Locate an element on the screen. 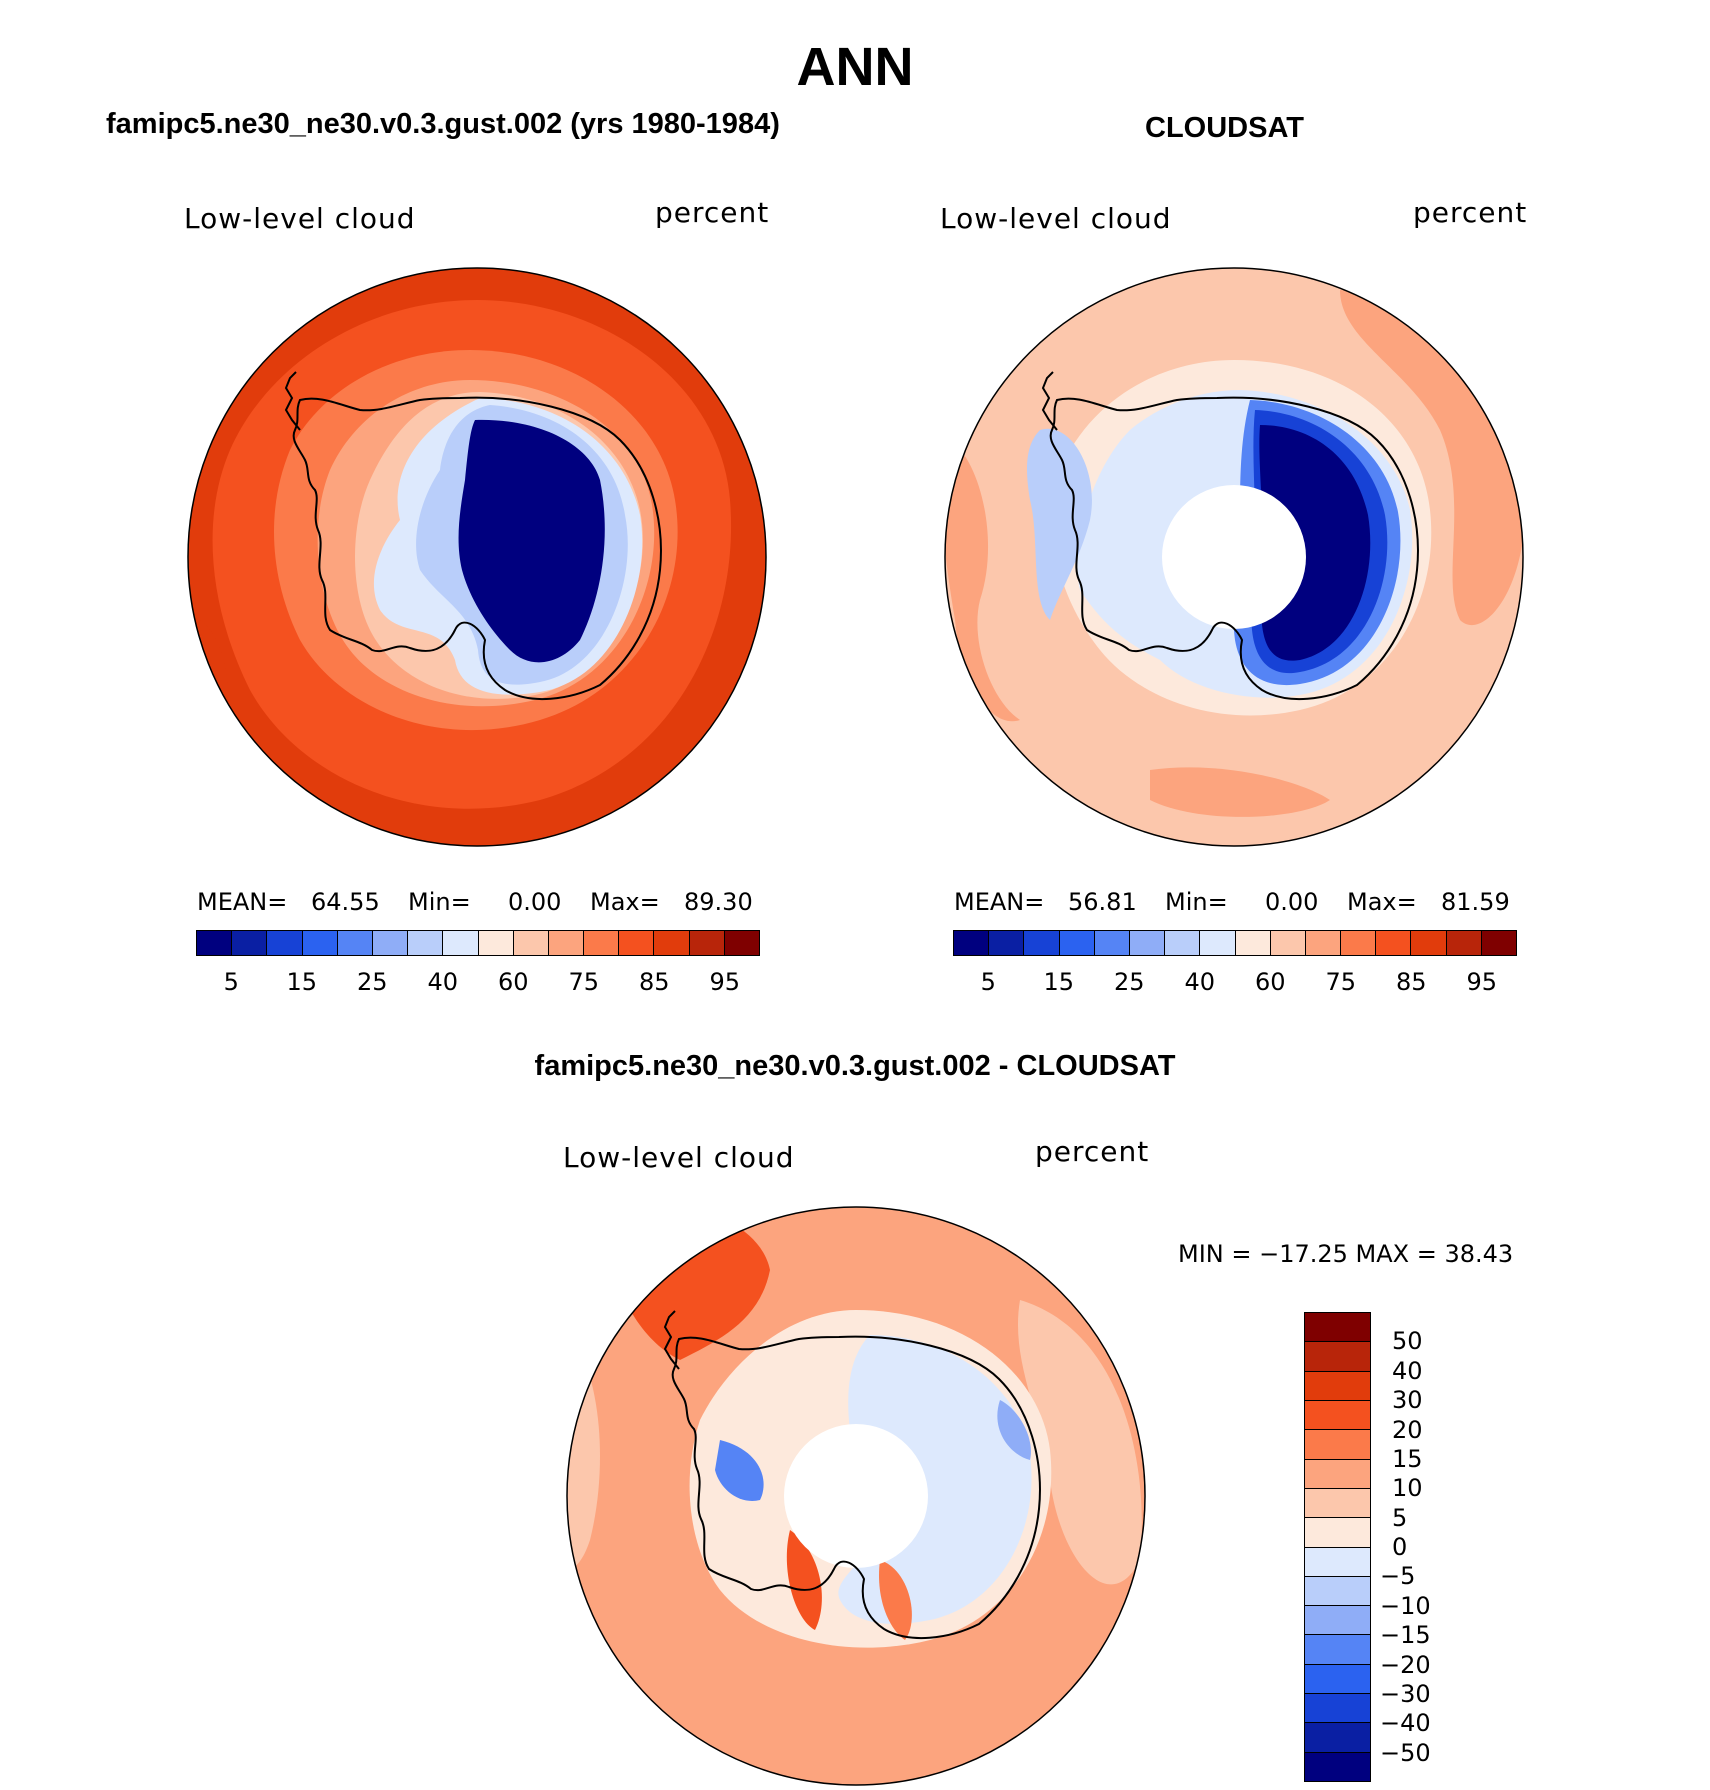 The image size is (1710, 1790). colorbar-tick-label: −5 is located at coordinates (1398, 1576).